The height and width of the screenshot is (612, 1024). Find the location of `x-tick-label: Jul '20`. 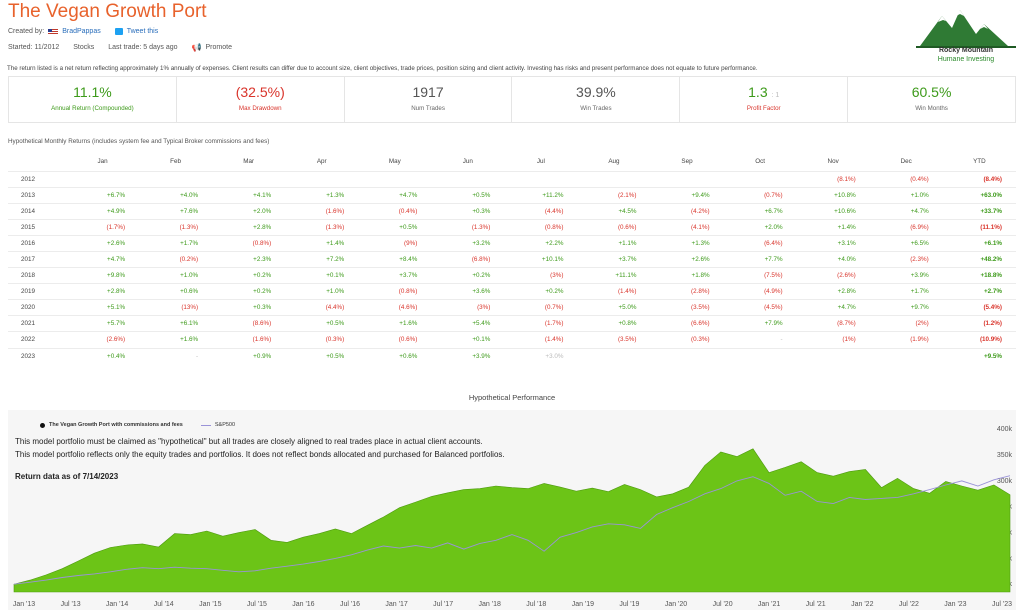

x-tick-label: Jul '20 is located at coordinates (723, 604).